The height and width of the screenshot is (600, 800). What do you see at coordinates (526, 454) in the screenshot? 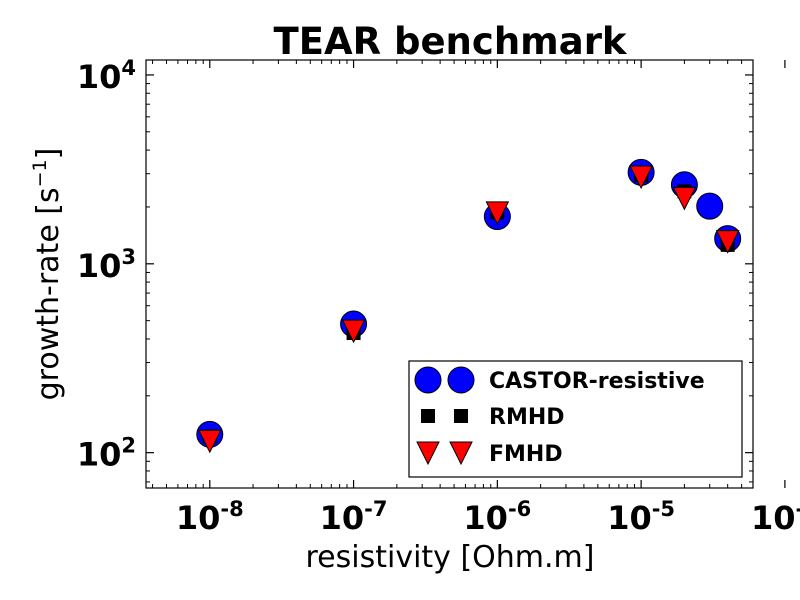
I see `legend-label-fmhd: FMHD` at bounding box center [526, 454].